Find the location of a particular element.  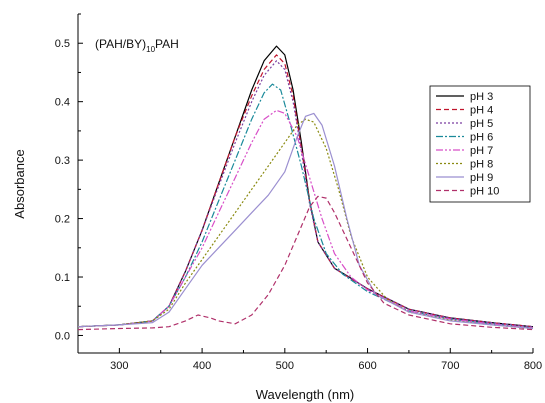

legend-label: pH 8 is located at coordinates (481, 165).